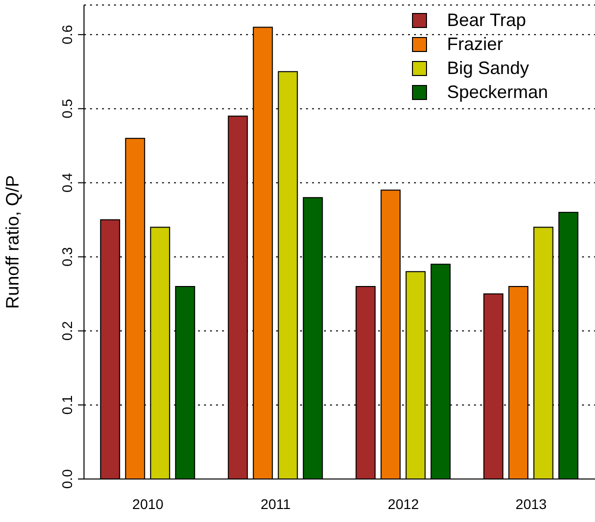 The image size is (595, 522). I want to click on x-tick-label: 2012, so click(404, 504).